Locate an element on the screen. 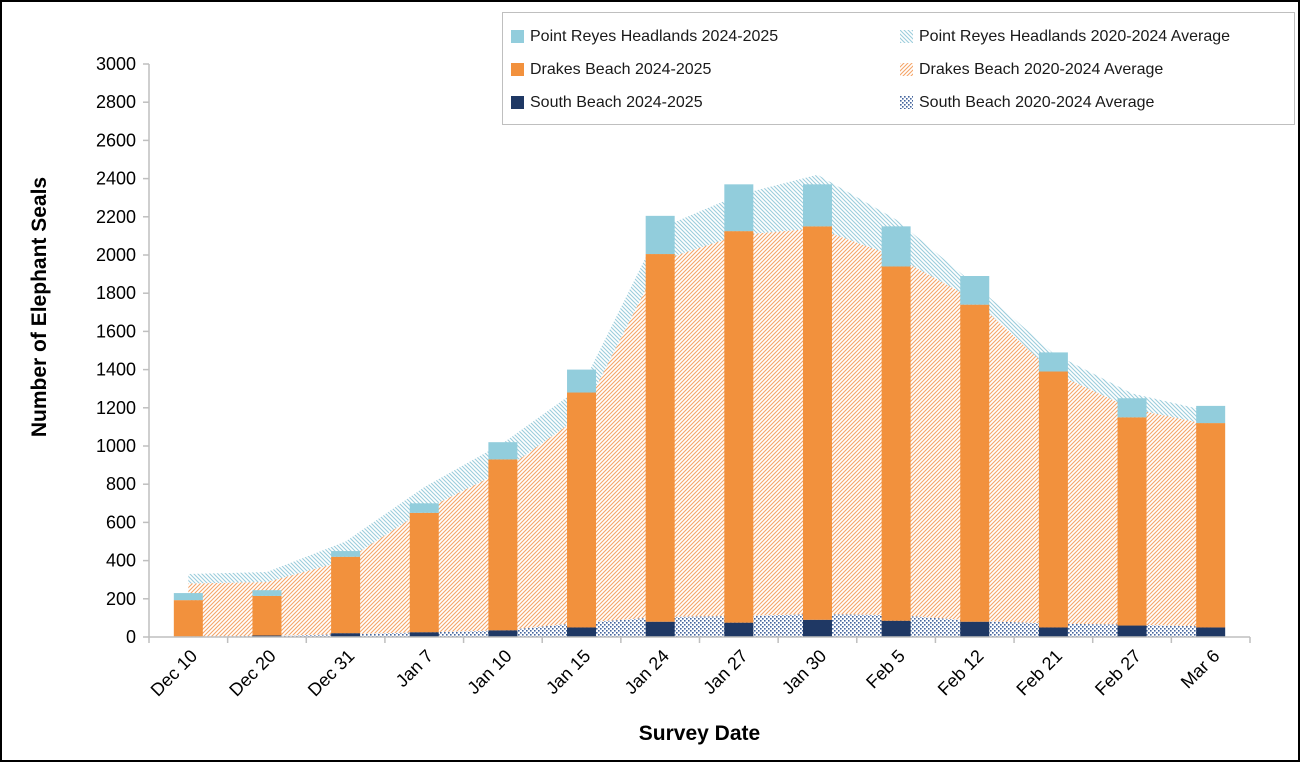 This screenshot has width=1300, height=762. y-tick-label: 2200 is located at coordinates (116, 217).